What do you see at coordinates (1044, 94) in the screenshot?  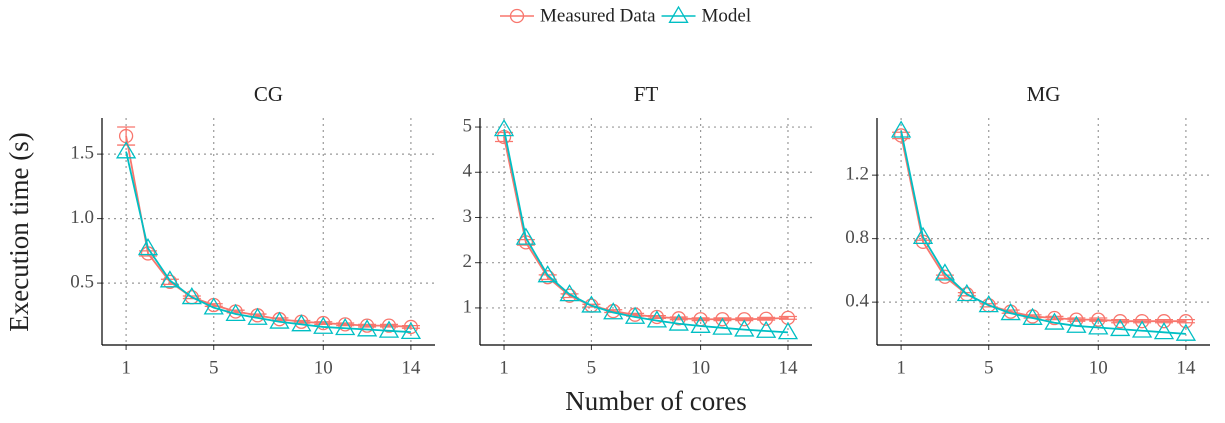 I see `panel-title: MG` at bounding box center [1044, 94].